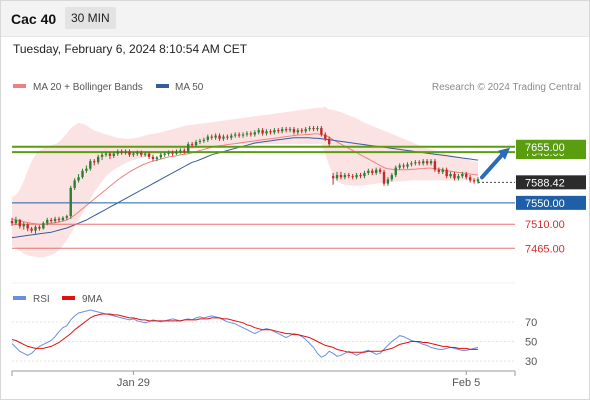  I want to click on instrument-title: Cac 40, so click(34, 19).